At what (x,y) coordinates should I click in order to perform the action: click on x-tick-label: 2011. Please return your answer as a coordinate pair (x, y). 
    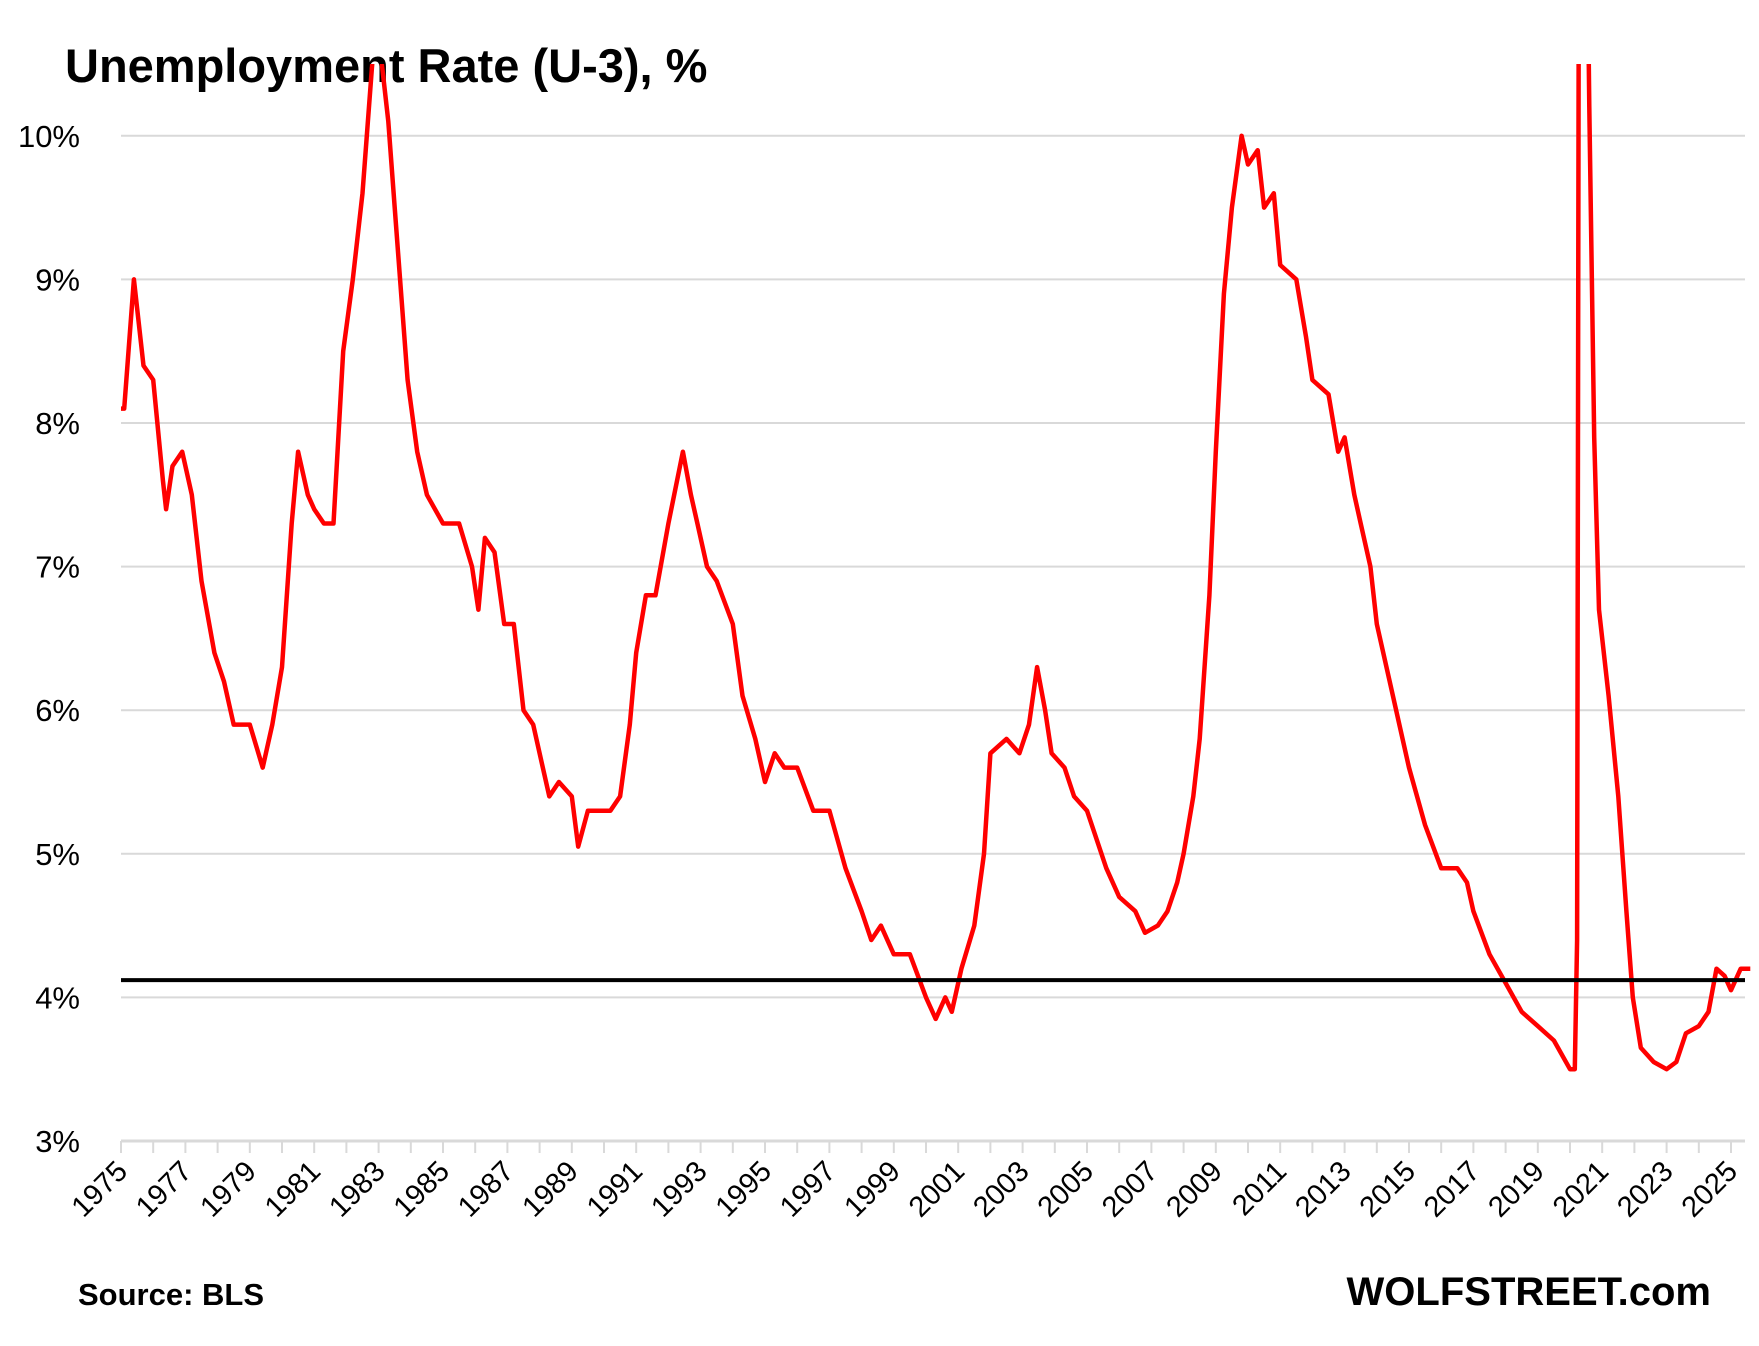
    Looking at the image, I should click on (1259, 1188).